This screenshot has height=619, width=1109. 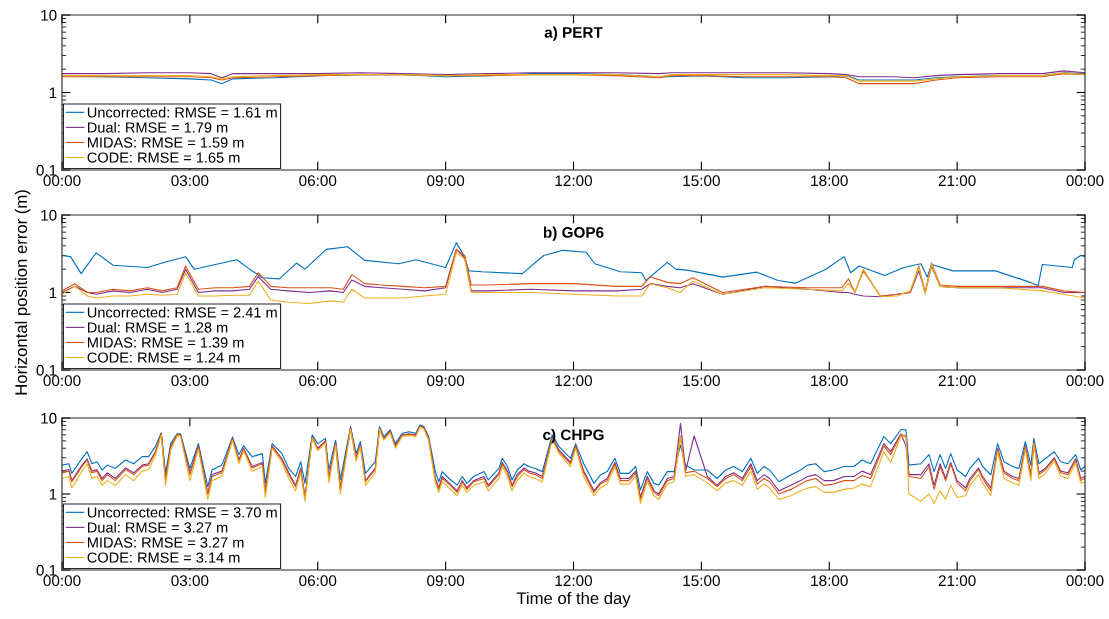 What do you see at coordinates (157, 327) in the screenshot?
I see `legend-label: Dual: RMSE = 1.28 m` at bounding box center [157, 327].